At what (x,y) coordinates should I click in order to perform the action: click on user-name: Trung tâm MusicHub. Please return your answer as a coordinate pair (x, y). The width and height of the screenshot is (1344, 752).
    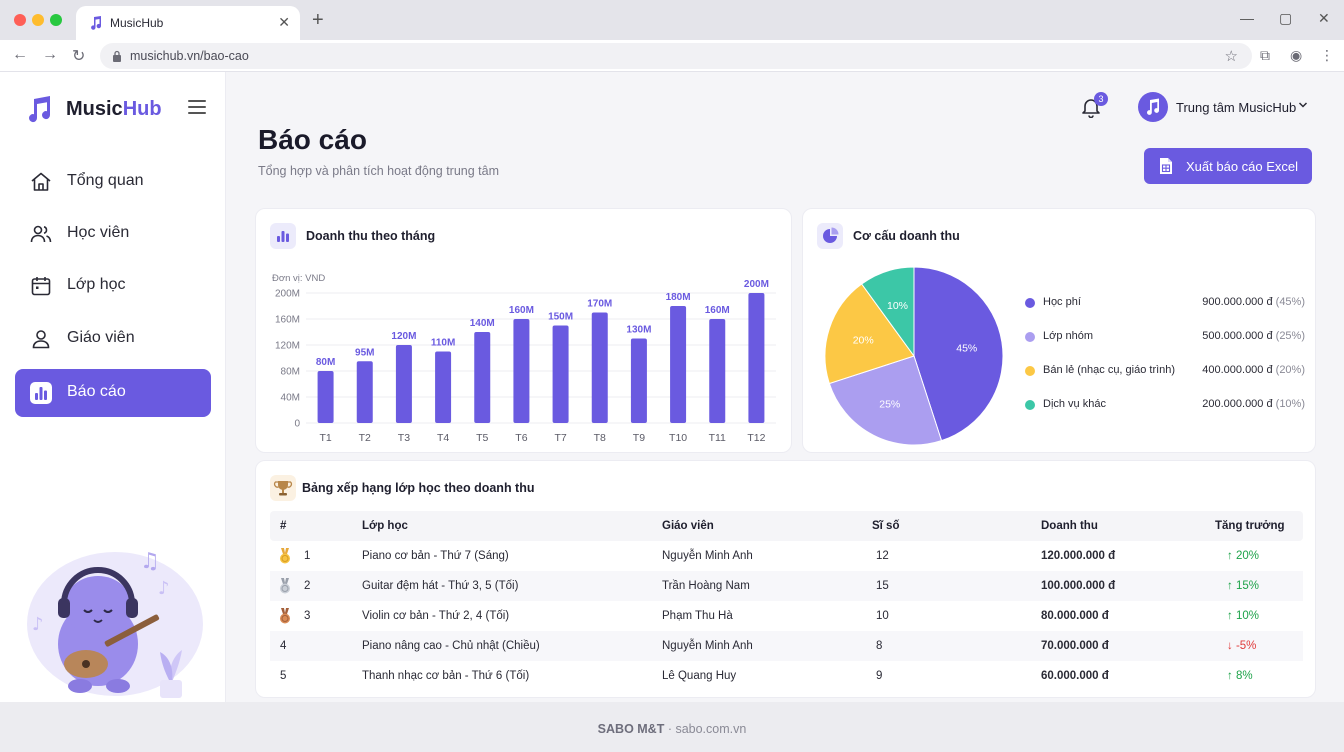
    Looking at the image, I should click on (1236, 107).